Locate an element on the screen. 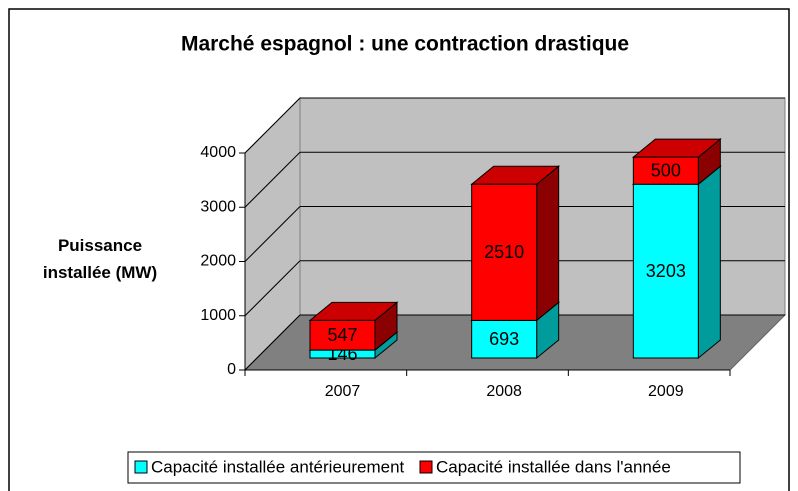  y-axis-label: Puissance installée (MW) is located at coordinates (100, 259).